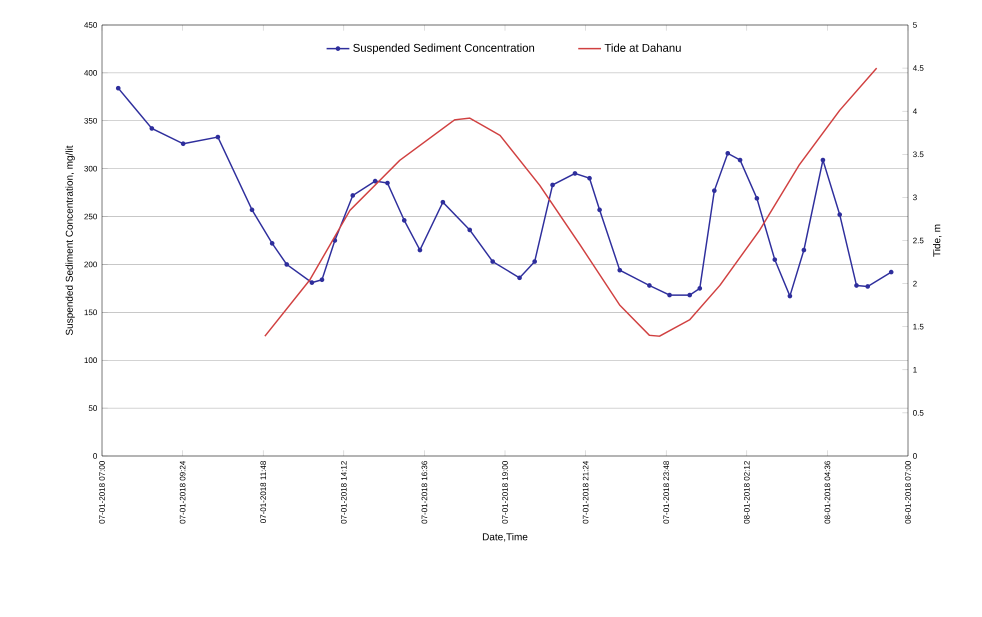  Describe the element at coordinates (915, 197) in the screenshot. I see `y2-tick-label: 3` at that location.